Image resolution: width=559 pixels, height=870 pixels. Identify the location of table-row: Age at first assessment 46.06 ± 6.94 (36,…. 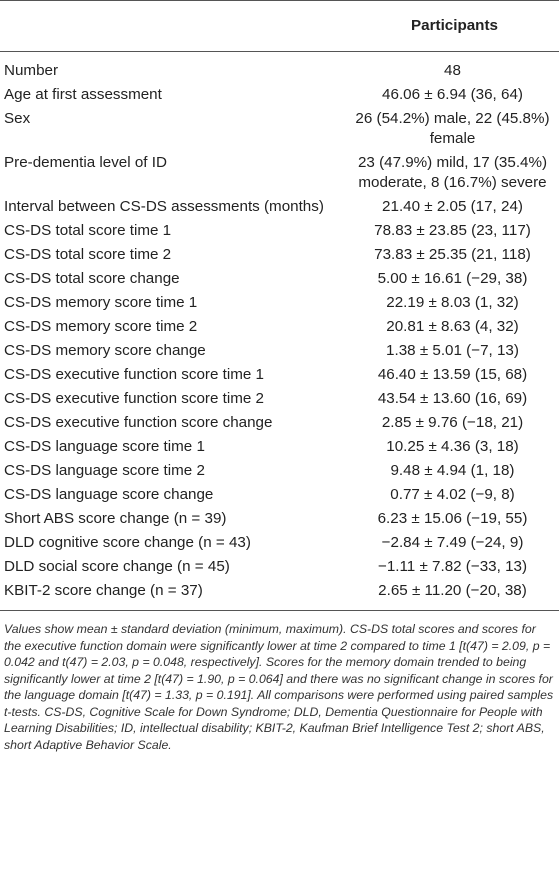
(279, 95).